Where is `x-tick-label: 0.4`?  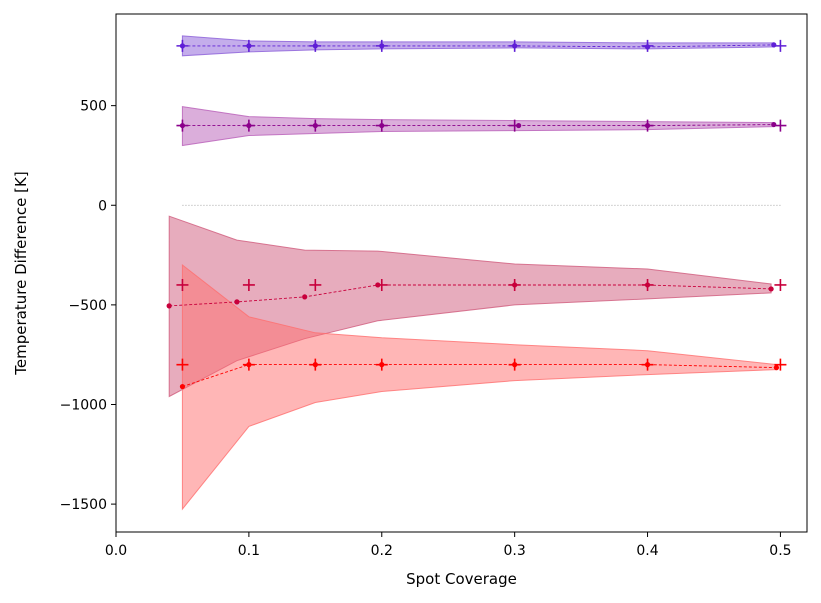 x-tick-label: 0.4 is located at coordinates (647, 551).